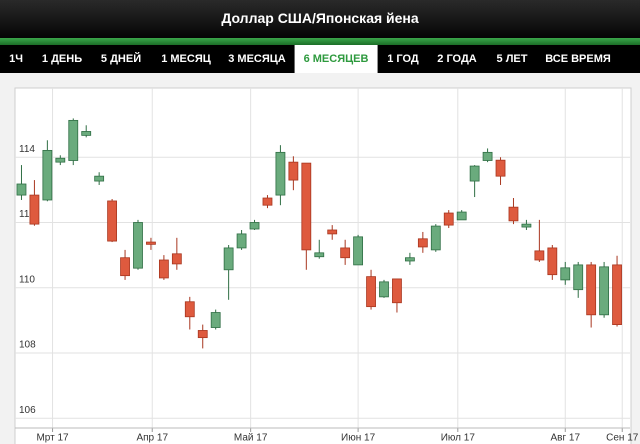  I want to click on tab: 3 МЕСЯЦА, so click(257, 59).